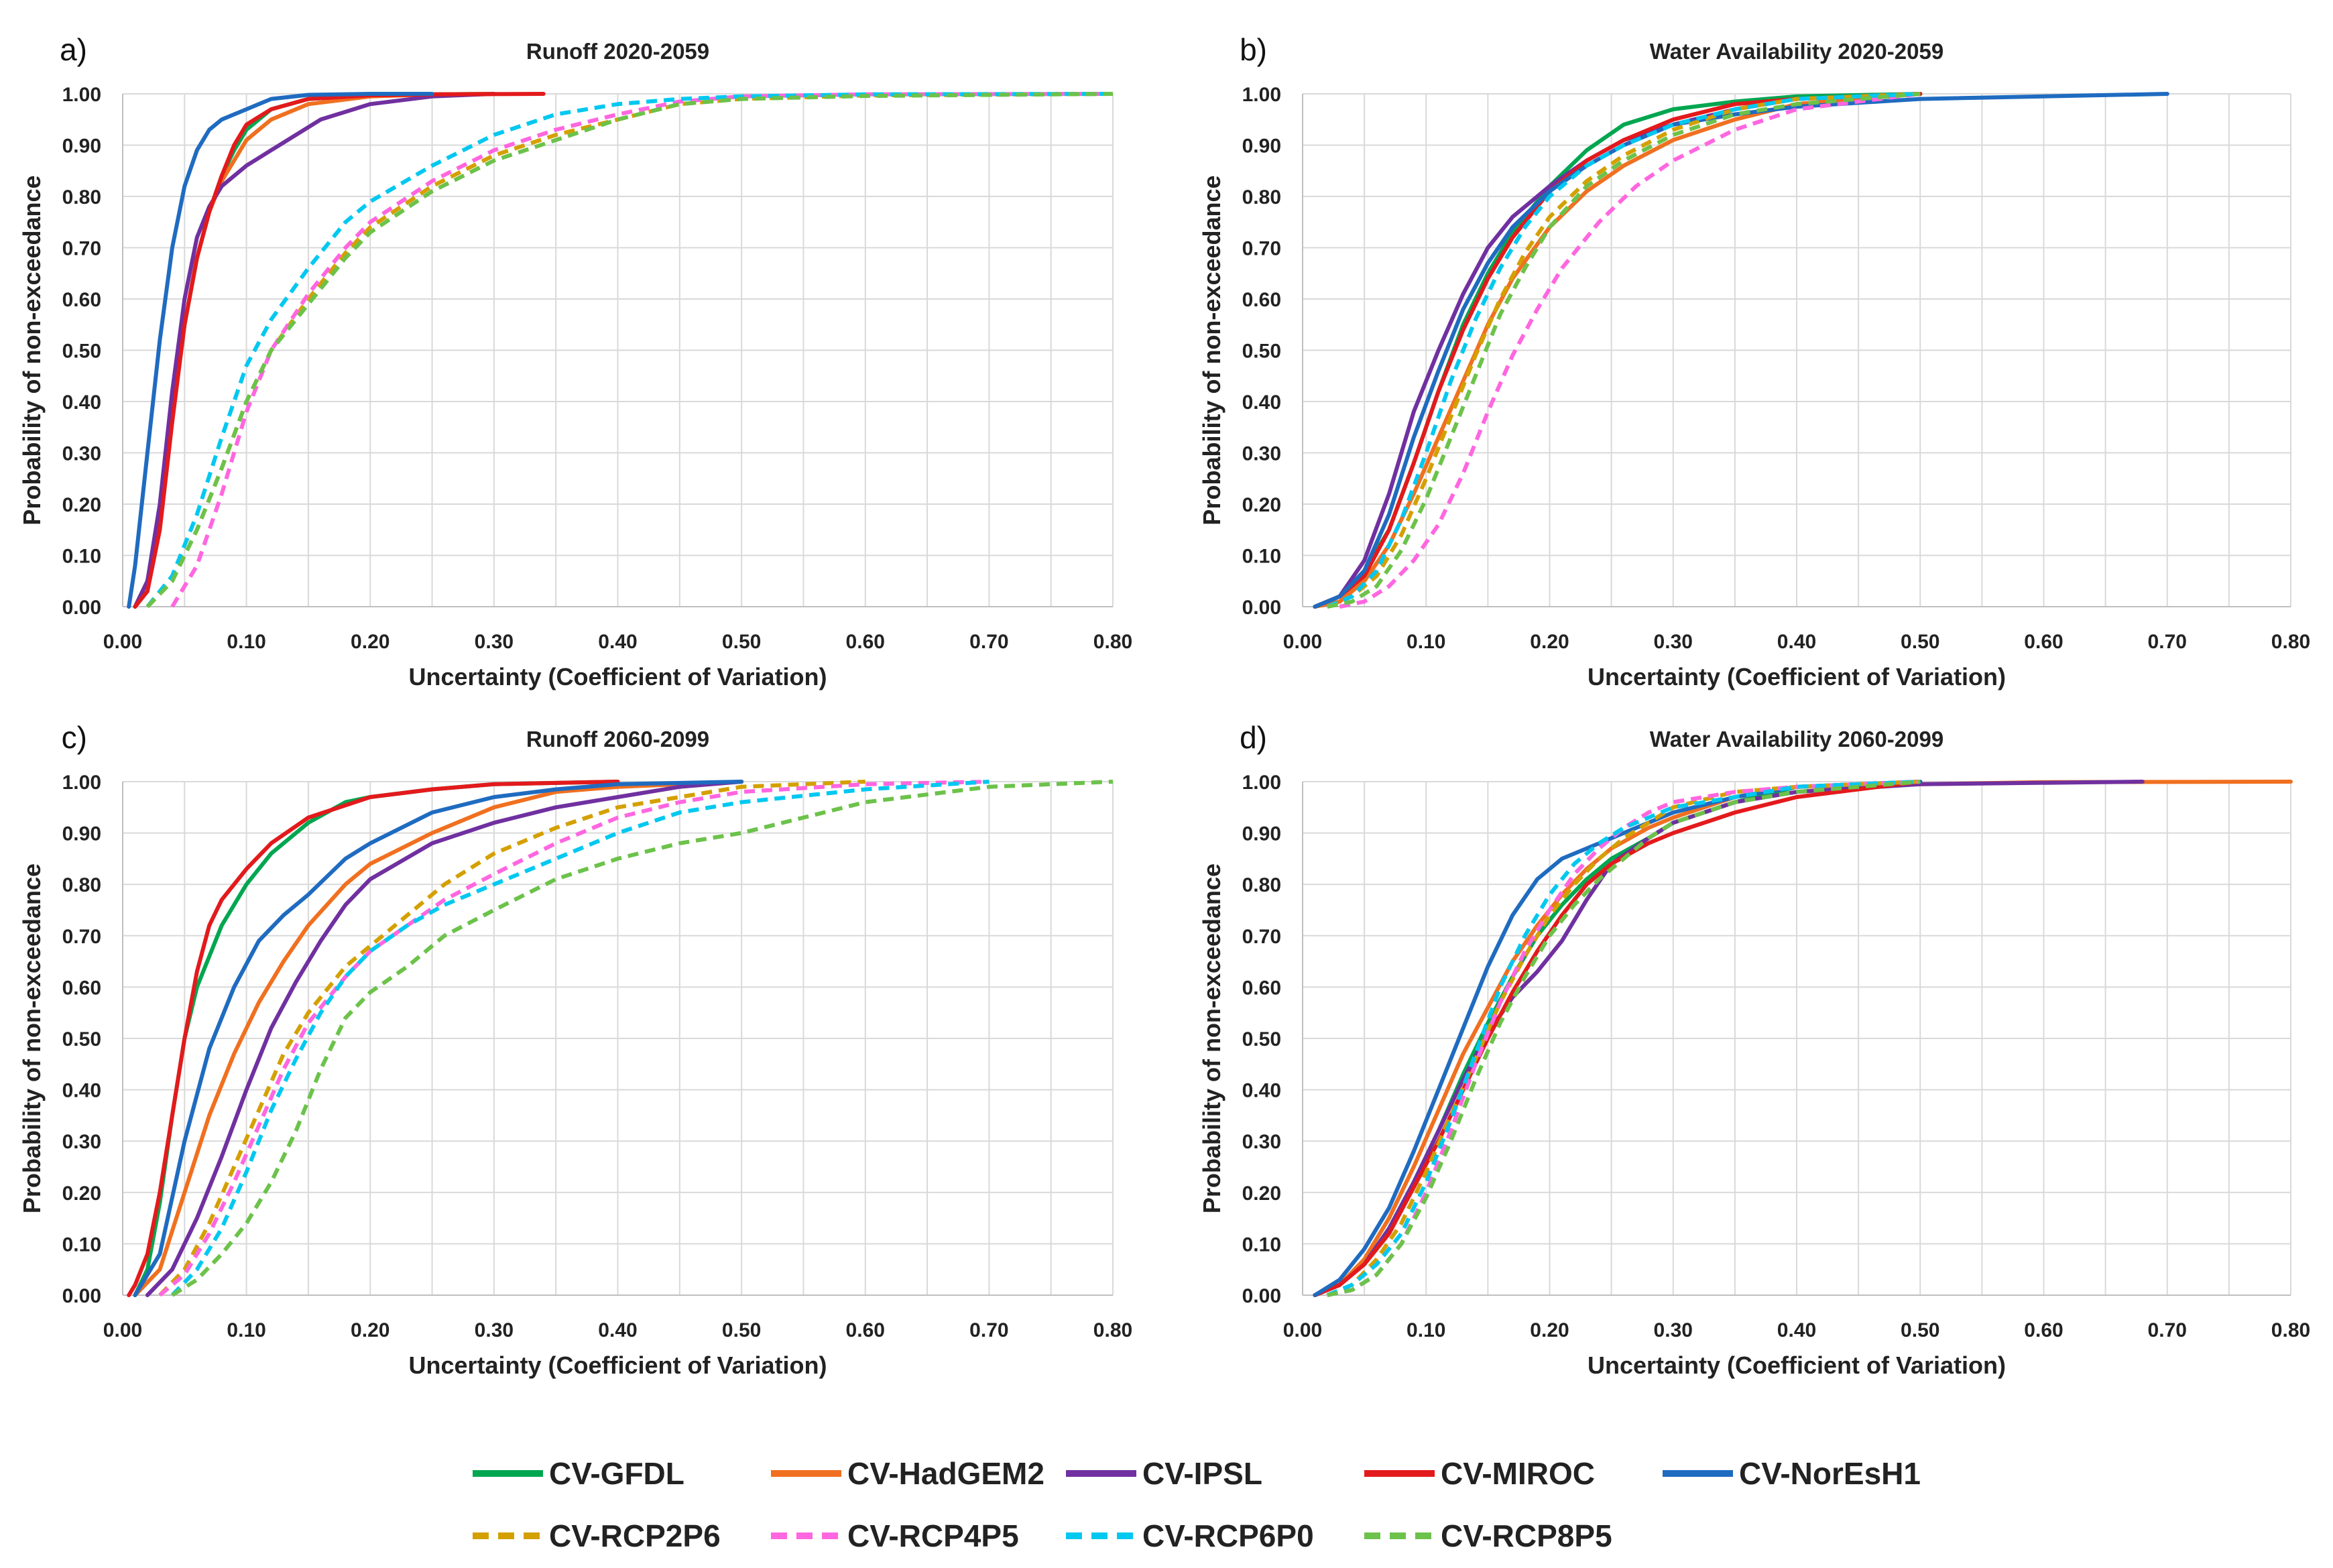 This screenshot has width=2333, height=1568. What do you see at coordinates (1479, 1474) in the screenshot?
I see `legend-item-cv-miroc: CV-MIROC` at bounding box center [1479, 1474].